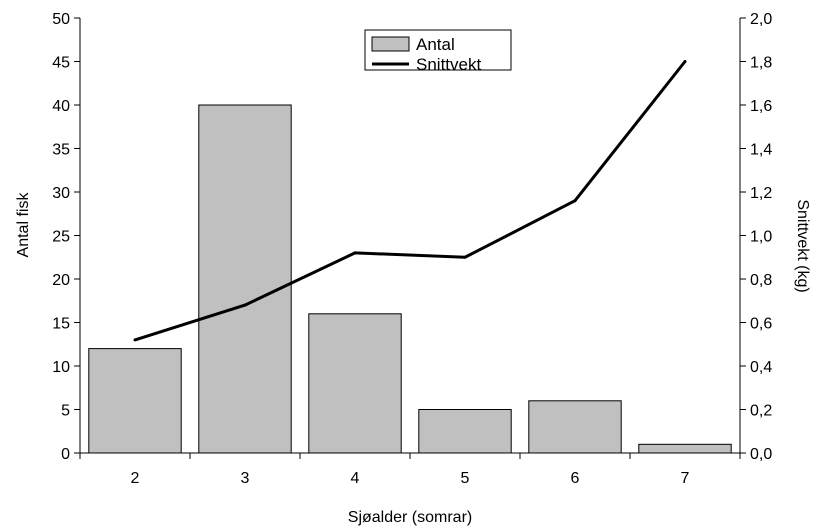 The image size is (824, 528). What do you see at coordinates (761, 367) in the screenshot?
I see `y2-tick-label: 0,4` at bounding box center [761, 367].